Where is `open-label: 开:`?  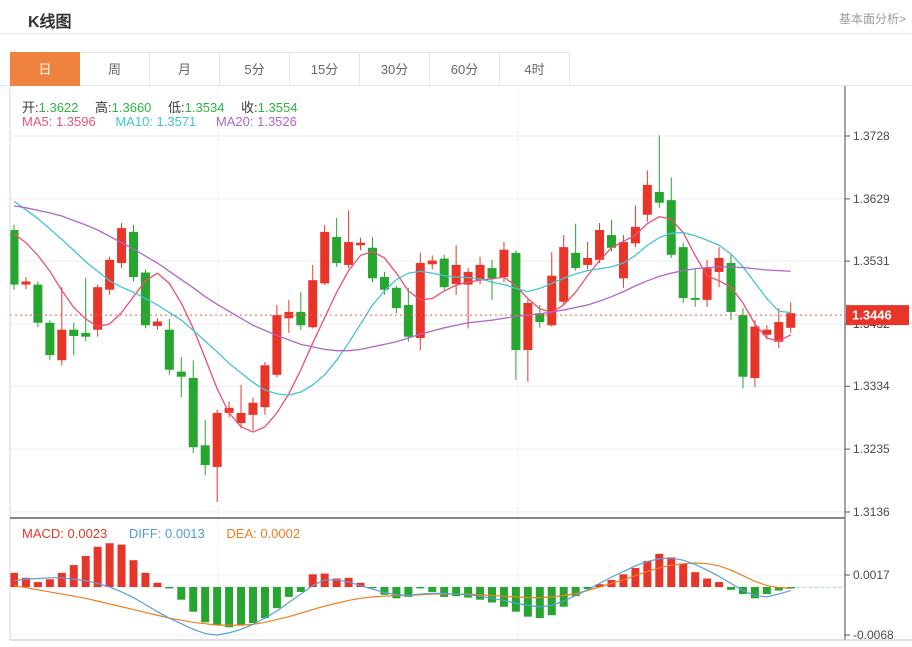
open-label: 开: is located at coordinates (30, 107).